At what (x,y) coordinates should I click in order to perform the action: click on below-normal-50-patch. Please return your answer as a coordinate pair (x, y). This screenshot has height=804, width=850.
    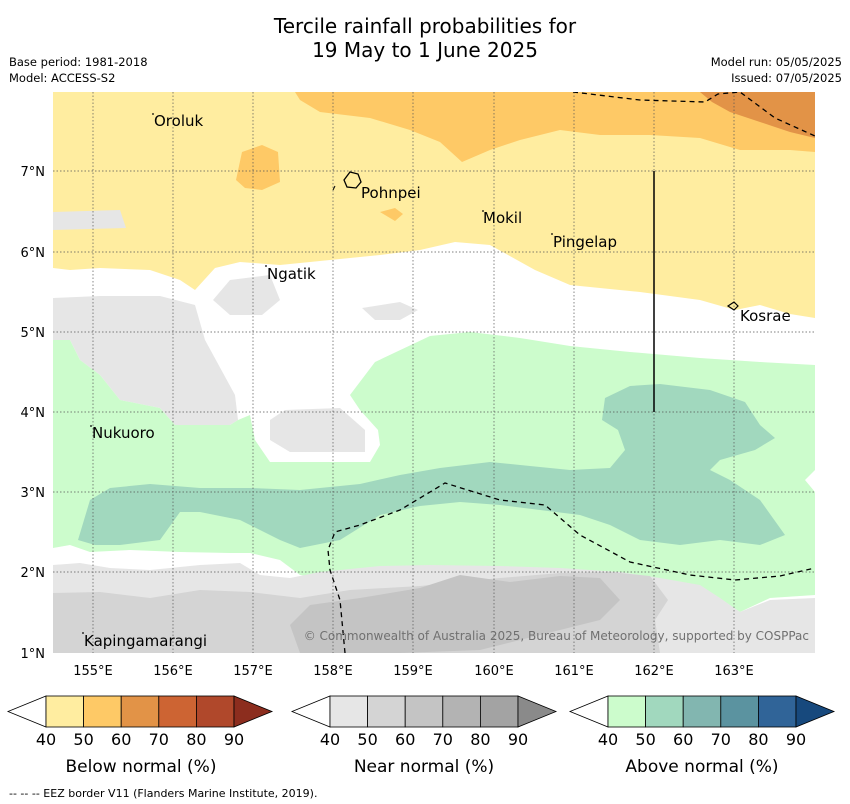
    Looking at the image, I should click on (258, 167).